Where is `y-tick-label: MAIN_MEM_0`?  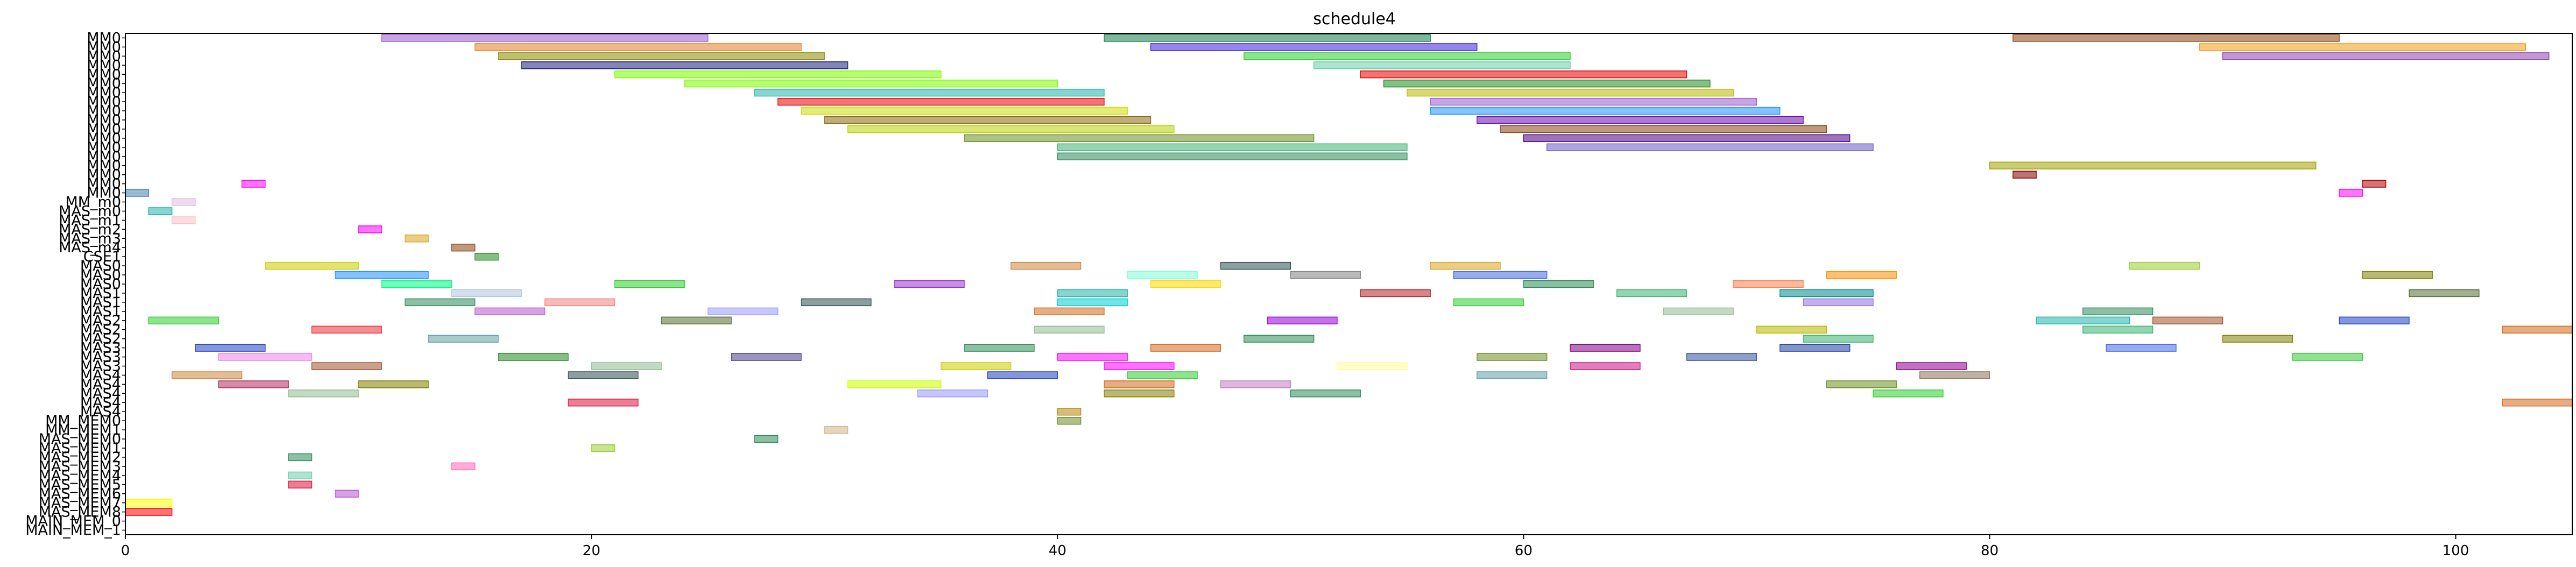 y-tick-label: MAIN_MEM_0 is located at coordinates (73, 521).